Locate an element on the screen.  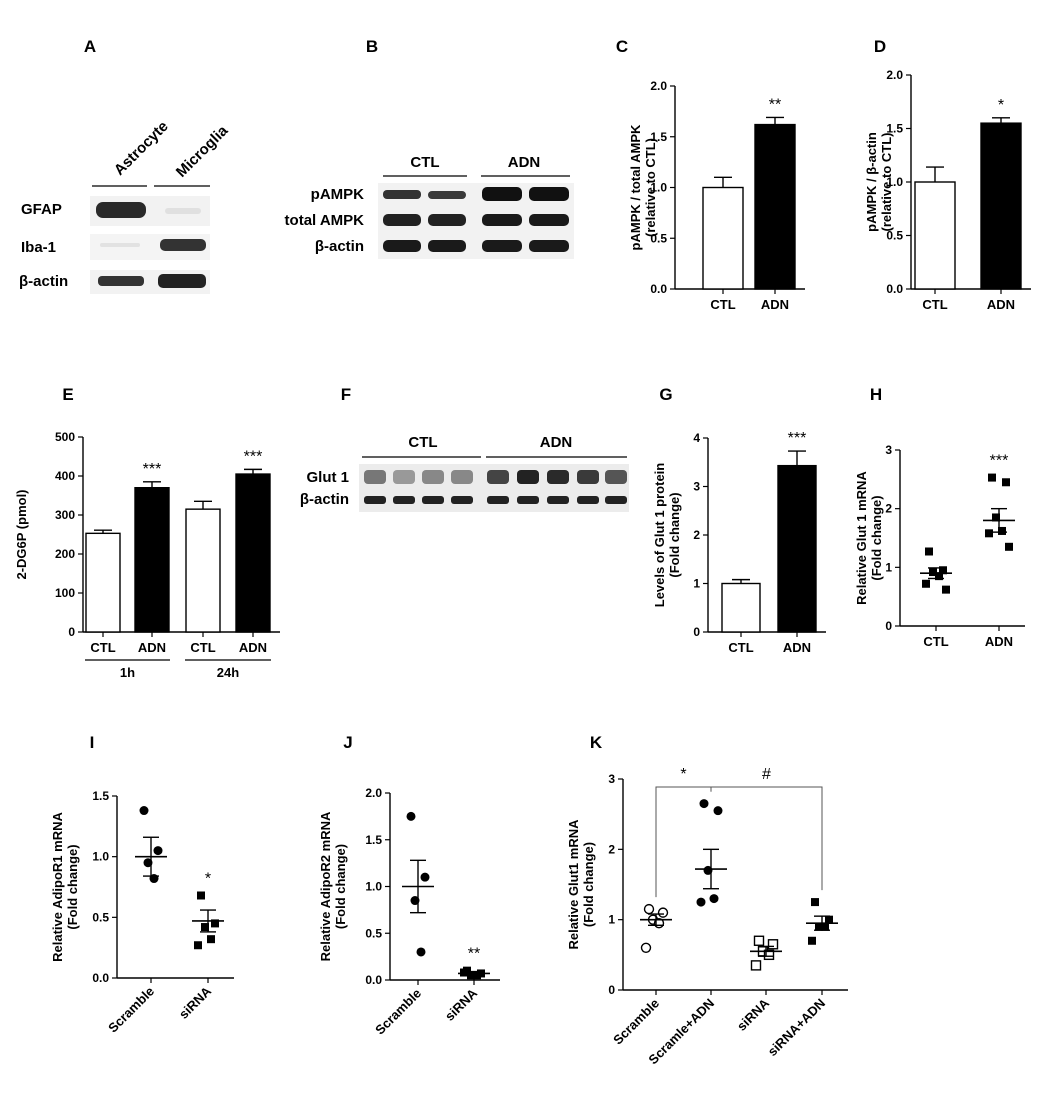
y-tick-label: 1 is located at coordinates (888, 567).